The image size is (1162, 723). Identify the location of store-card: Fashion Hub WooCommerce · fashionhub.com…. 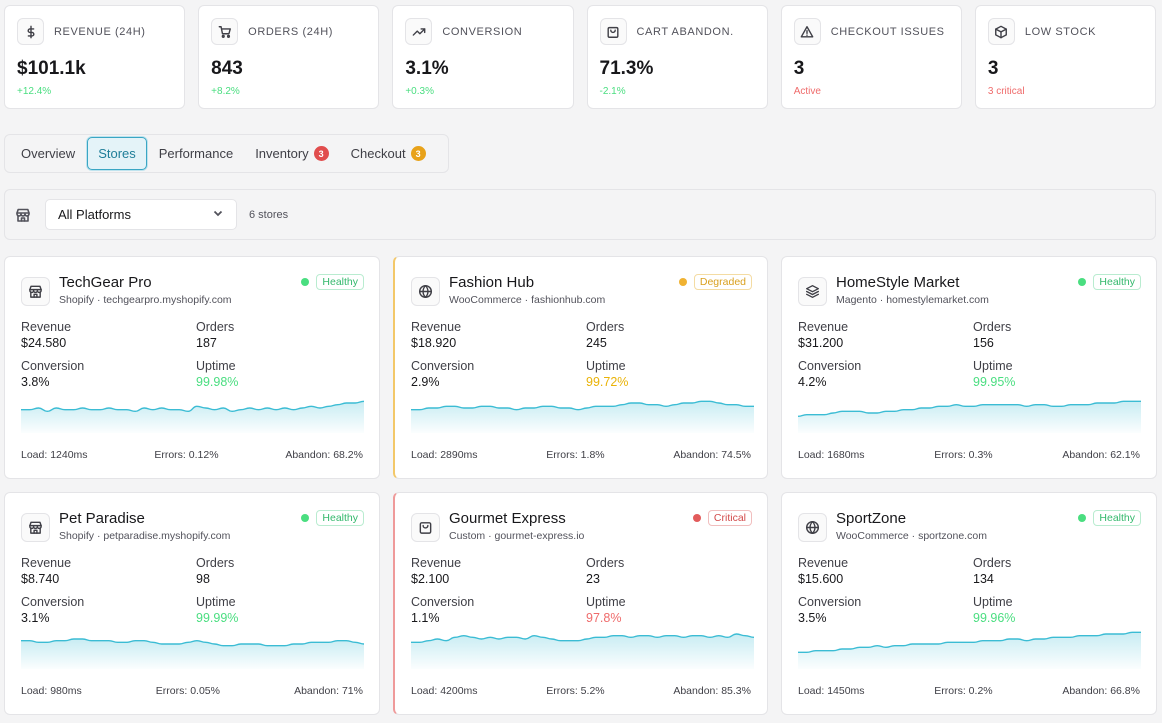
(580, 367).